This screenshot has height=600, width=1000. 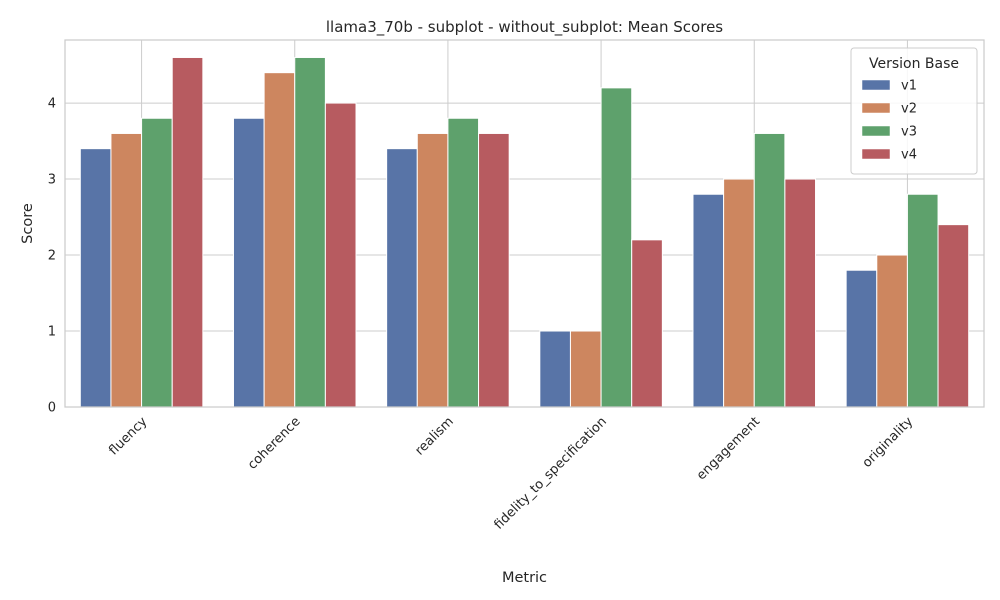 I want to click on legend-label-v4: v4, so click(x=909, y=155).